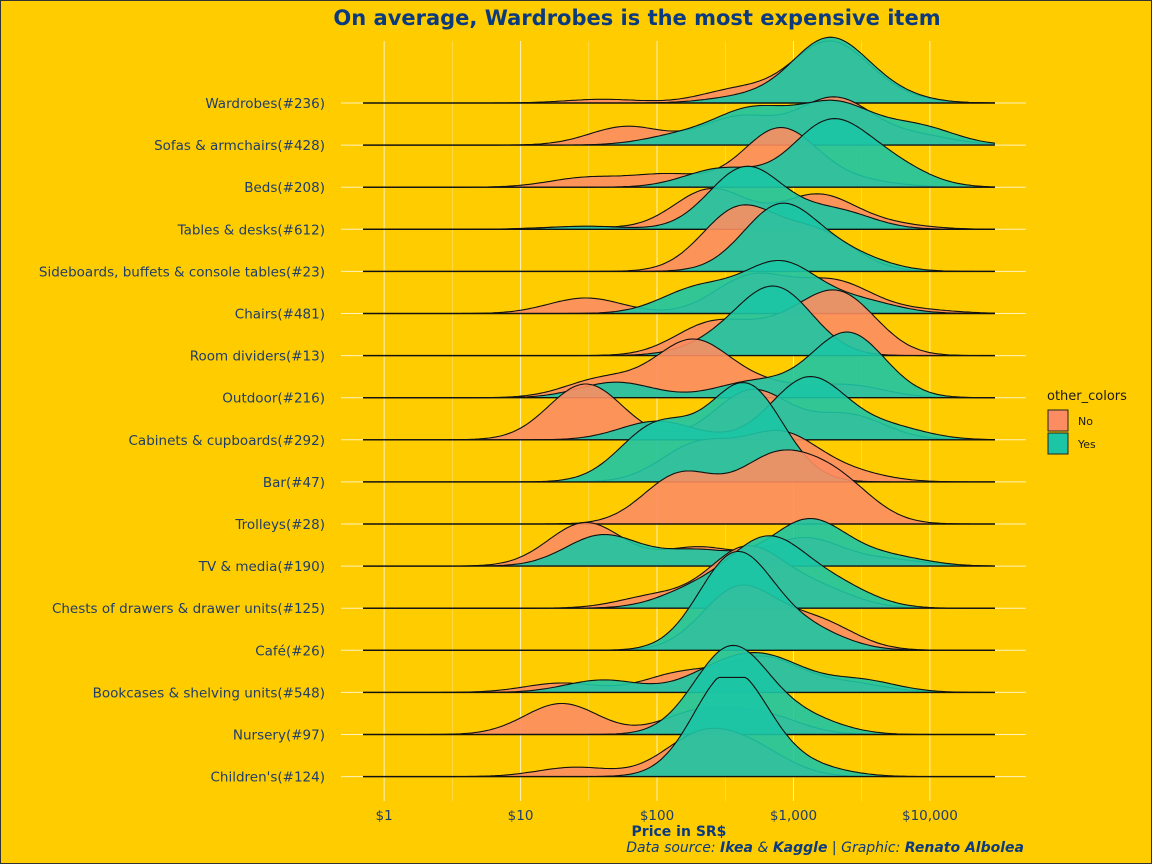  What do you see at coordinates (679, 368) in the screenshot?
I see `density-area-no` at bounding box center [679, 368].